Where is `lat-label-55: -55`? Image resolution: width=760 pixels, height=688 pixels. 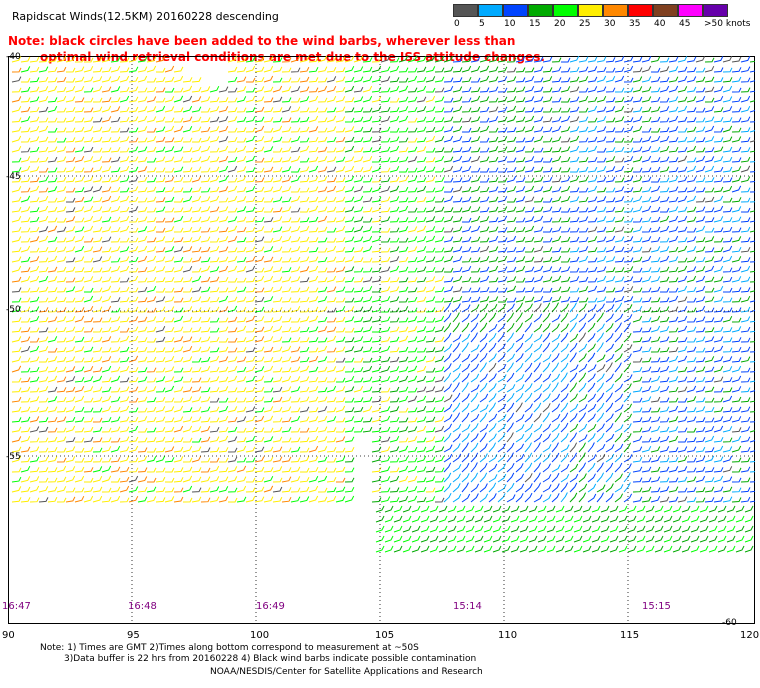
lat-label-55: -55 is located at coordinates (13, 457).